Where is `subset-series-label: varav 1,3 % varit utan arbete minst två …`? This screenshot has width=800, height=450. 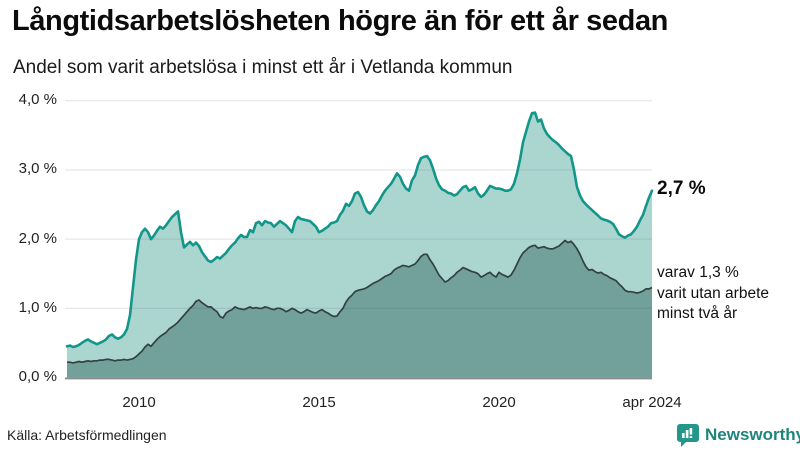 subset-series-label: varav 1,3 % varit utan arbete minst två … is located at coordinates (713, 294).